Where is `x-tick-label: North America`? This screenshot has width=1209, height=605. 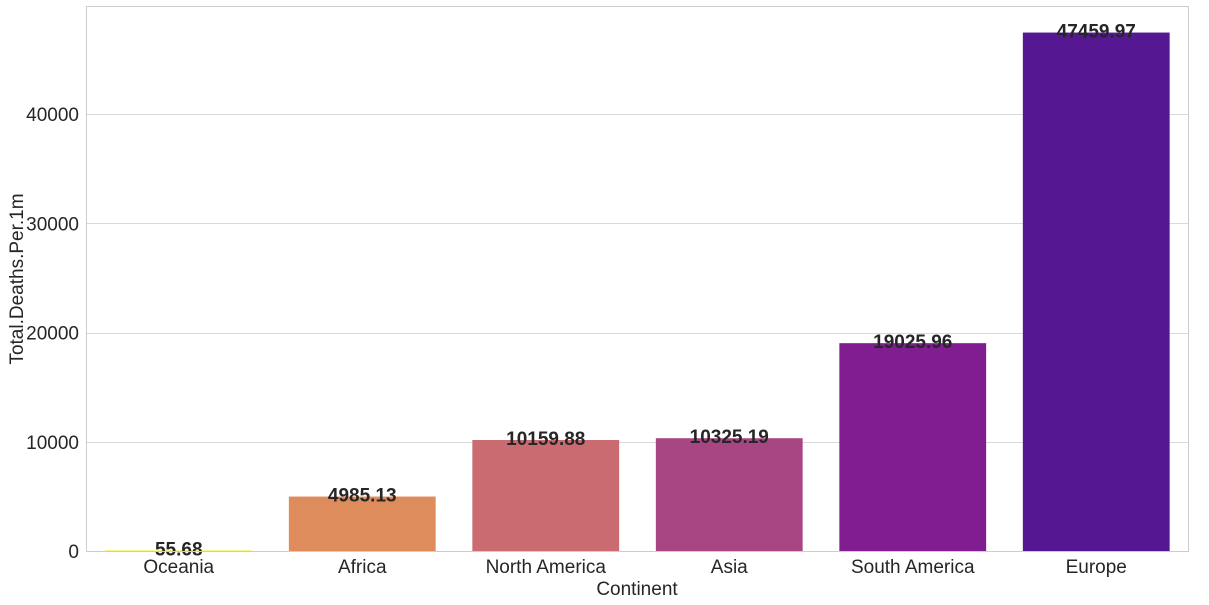
x-tick-label: North America is located at coordinates (546, 567).